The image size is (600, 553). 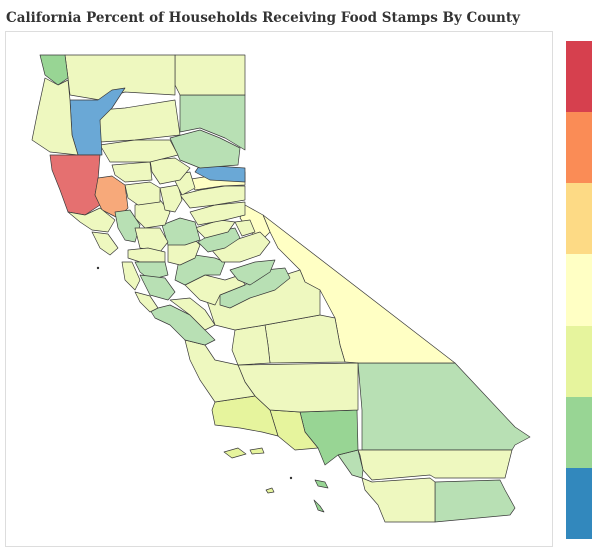 I want to click on county-alpine, so click(x=245, y=228).